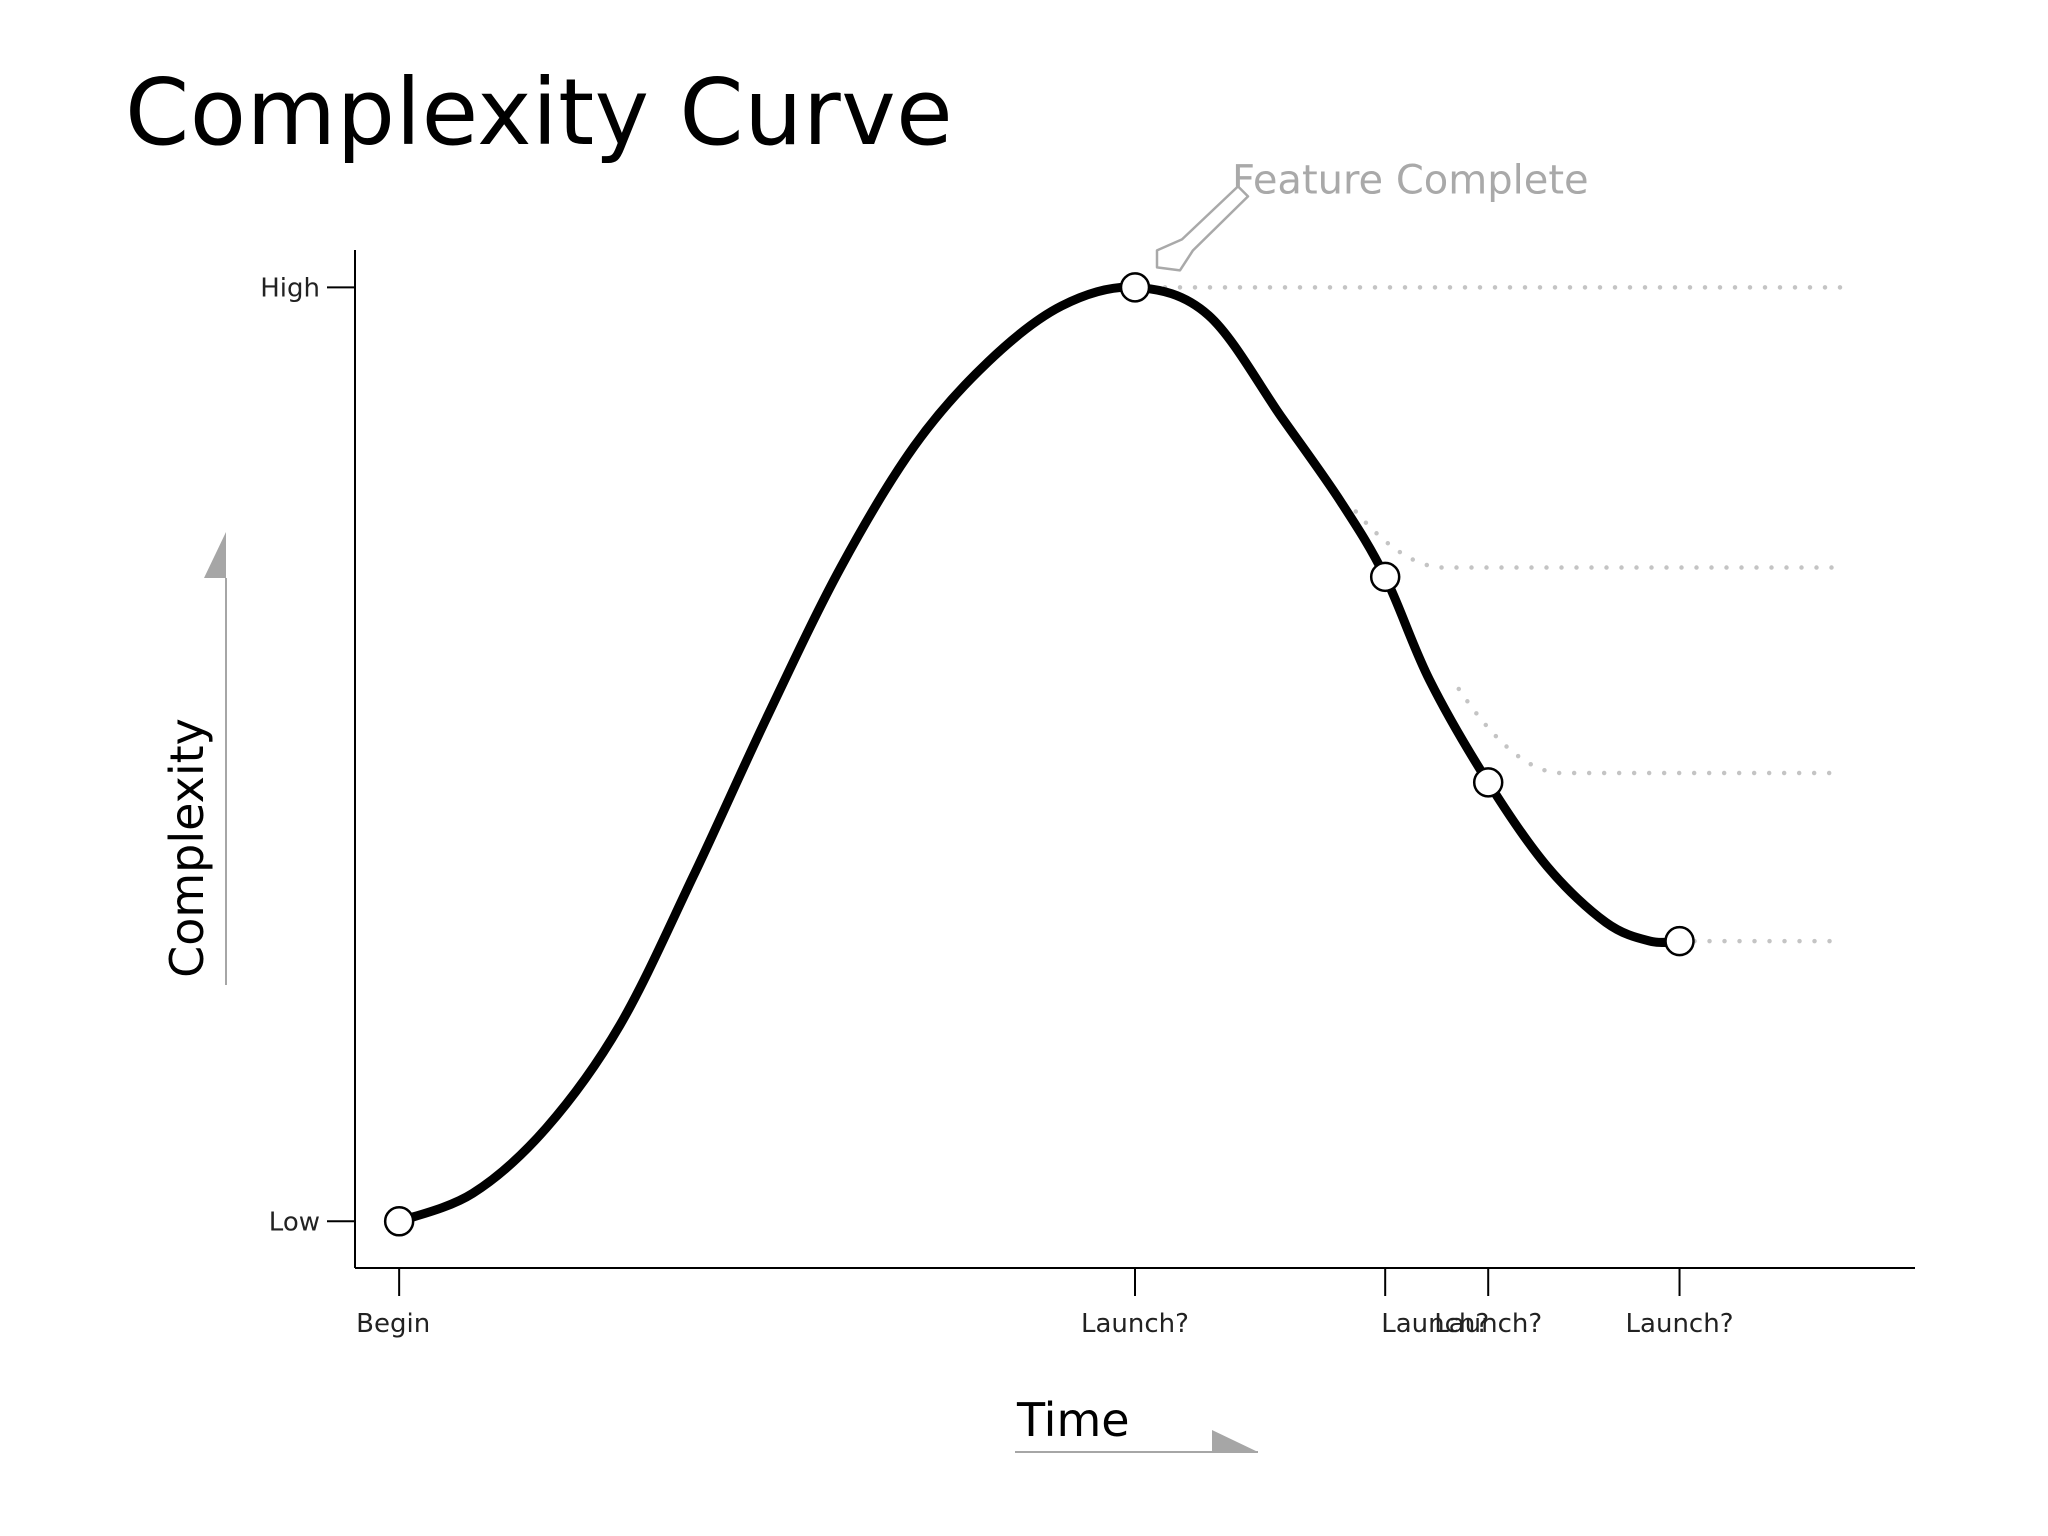 Image resolution: width=2048 pixels, height=1536 pixels. Describe the element at coordinates (393, 1324) in the screenshot. I see `x-tick-label: Begin` at that location.